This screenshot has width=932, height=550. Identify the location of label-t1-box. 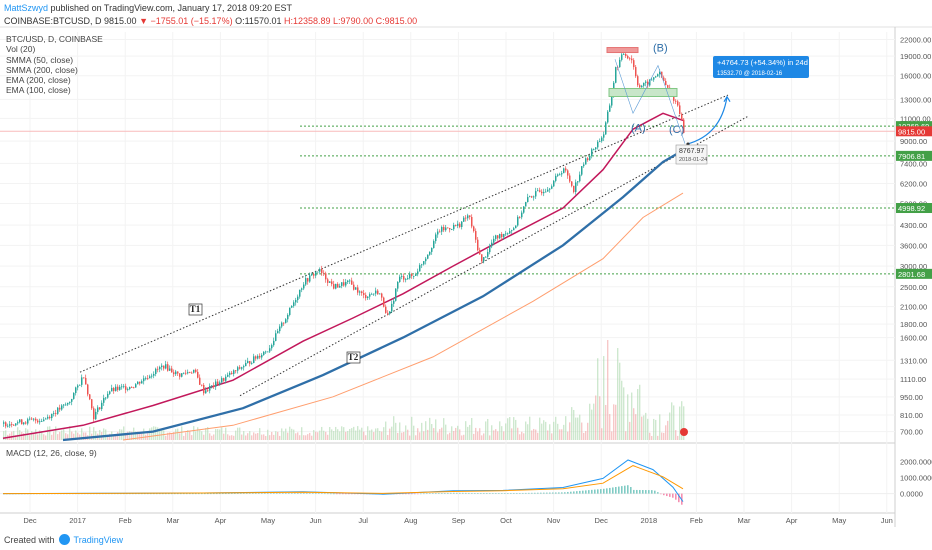
(195, 309).